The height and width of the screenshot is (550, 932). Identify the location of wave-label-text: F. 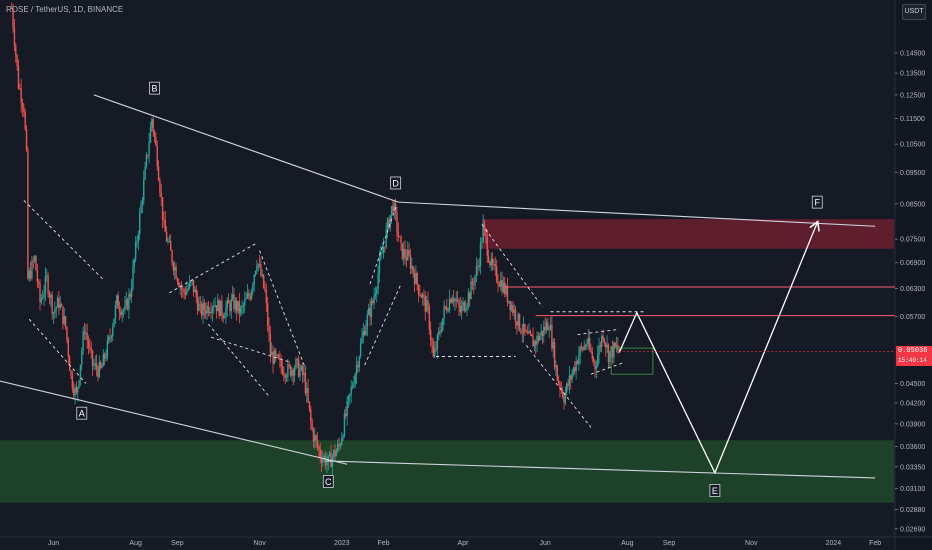
(818, 203).